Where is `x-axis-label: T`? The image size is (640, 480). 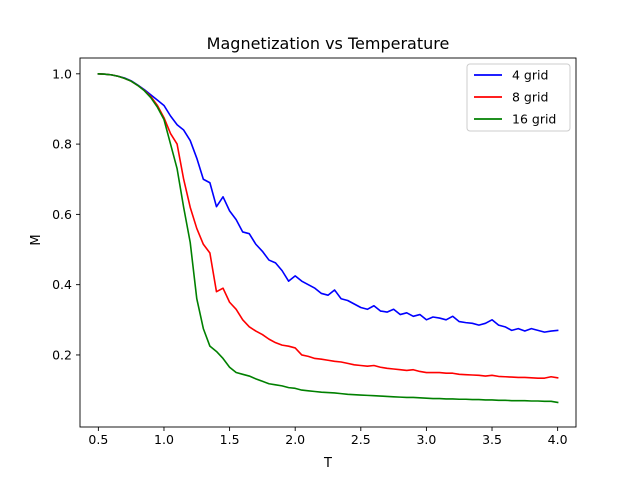 x-axis-label: T is located at coordinates (327, 463).